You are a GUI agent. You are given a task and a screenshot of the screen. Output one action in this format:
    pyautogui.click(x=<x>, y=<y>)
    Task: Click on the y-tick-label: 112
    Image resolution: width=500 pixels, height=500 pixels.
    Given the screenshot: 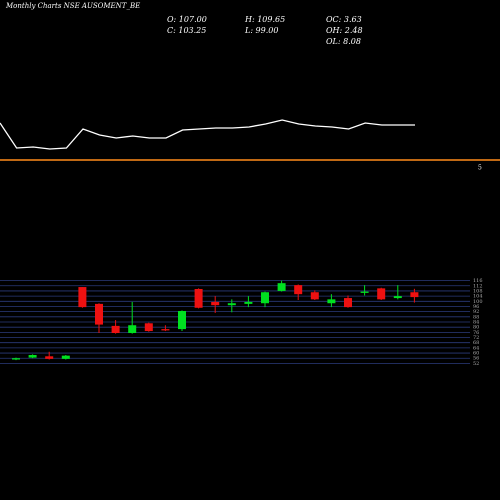 What is the action you would take?
    pyautogui.click(x=478, y=286)
    